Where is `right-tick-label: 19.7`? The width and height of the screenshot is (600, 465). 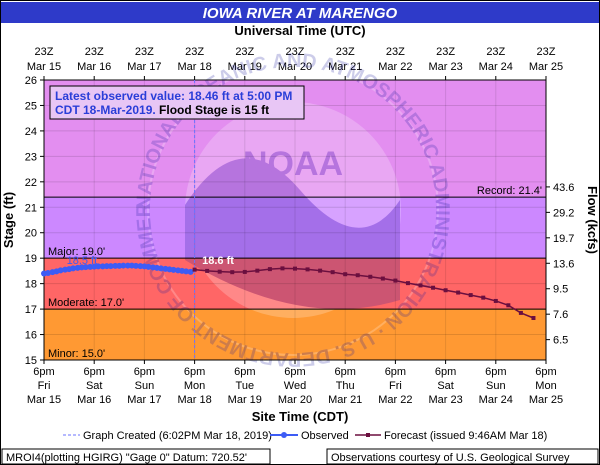
right-tick-label: 19.7 is located at coordinates (563, 239).